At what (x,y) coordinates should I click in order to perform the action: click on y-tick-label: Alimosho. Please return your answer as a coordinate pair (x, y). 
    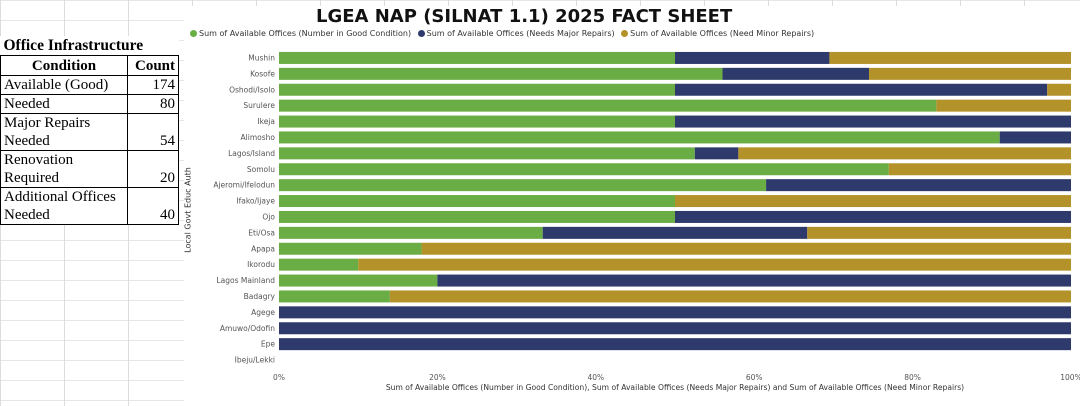
    Looking at the image, I should click on (258, 137).